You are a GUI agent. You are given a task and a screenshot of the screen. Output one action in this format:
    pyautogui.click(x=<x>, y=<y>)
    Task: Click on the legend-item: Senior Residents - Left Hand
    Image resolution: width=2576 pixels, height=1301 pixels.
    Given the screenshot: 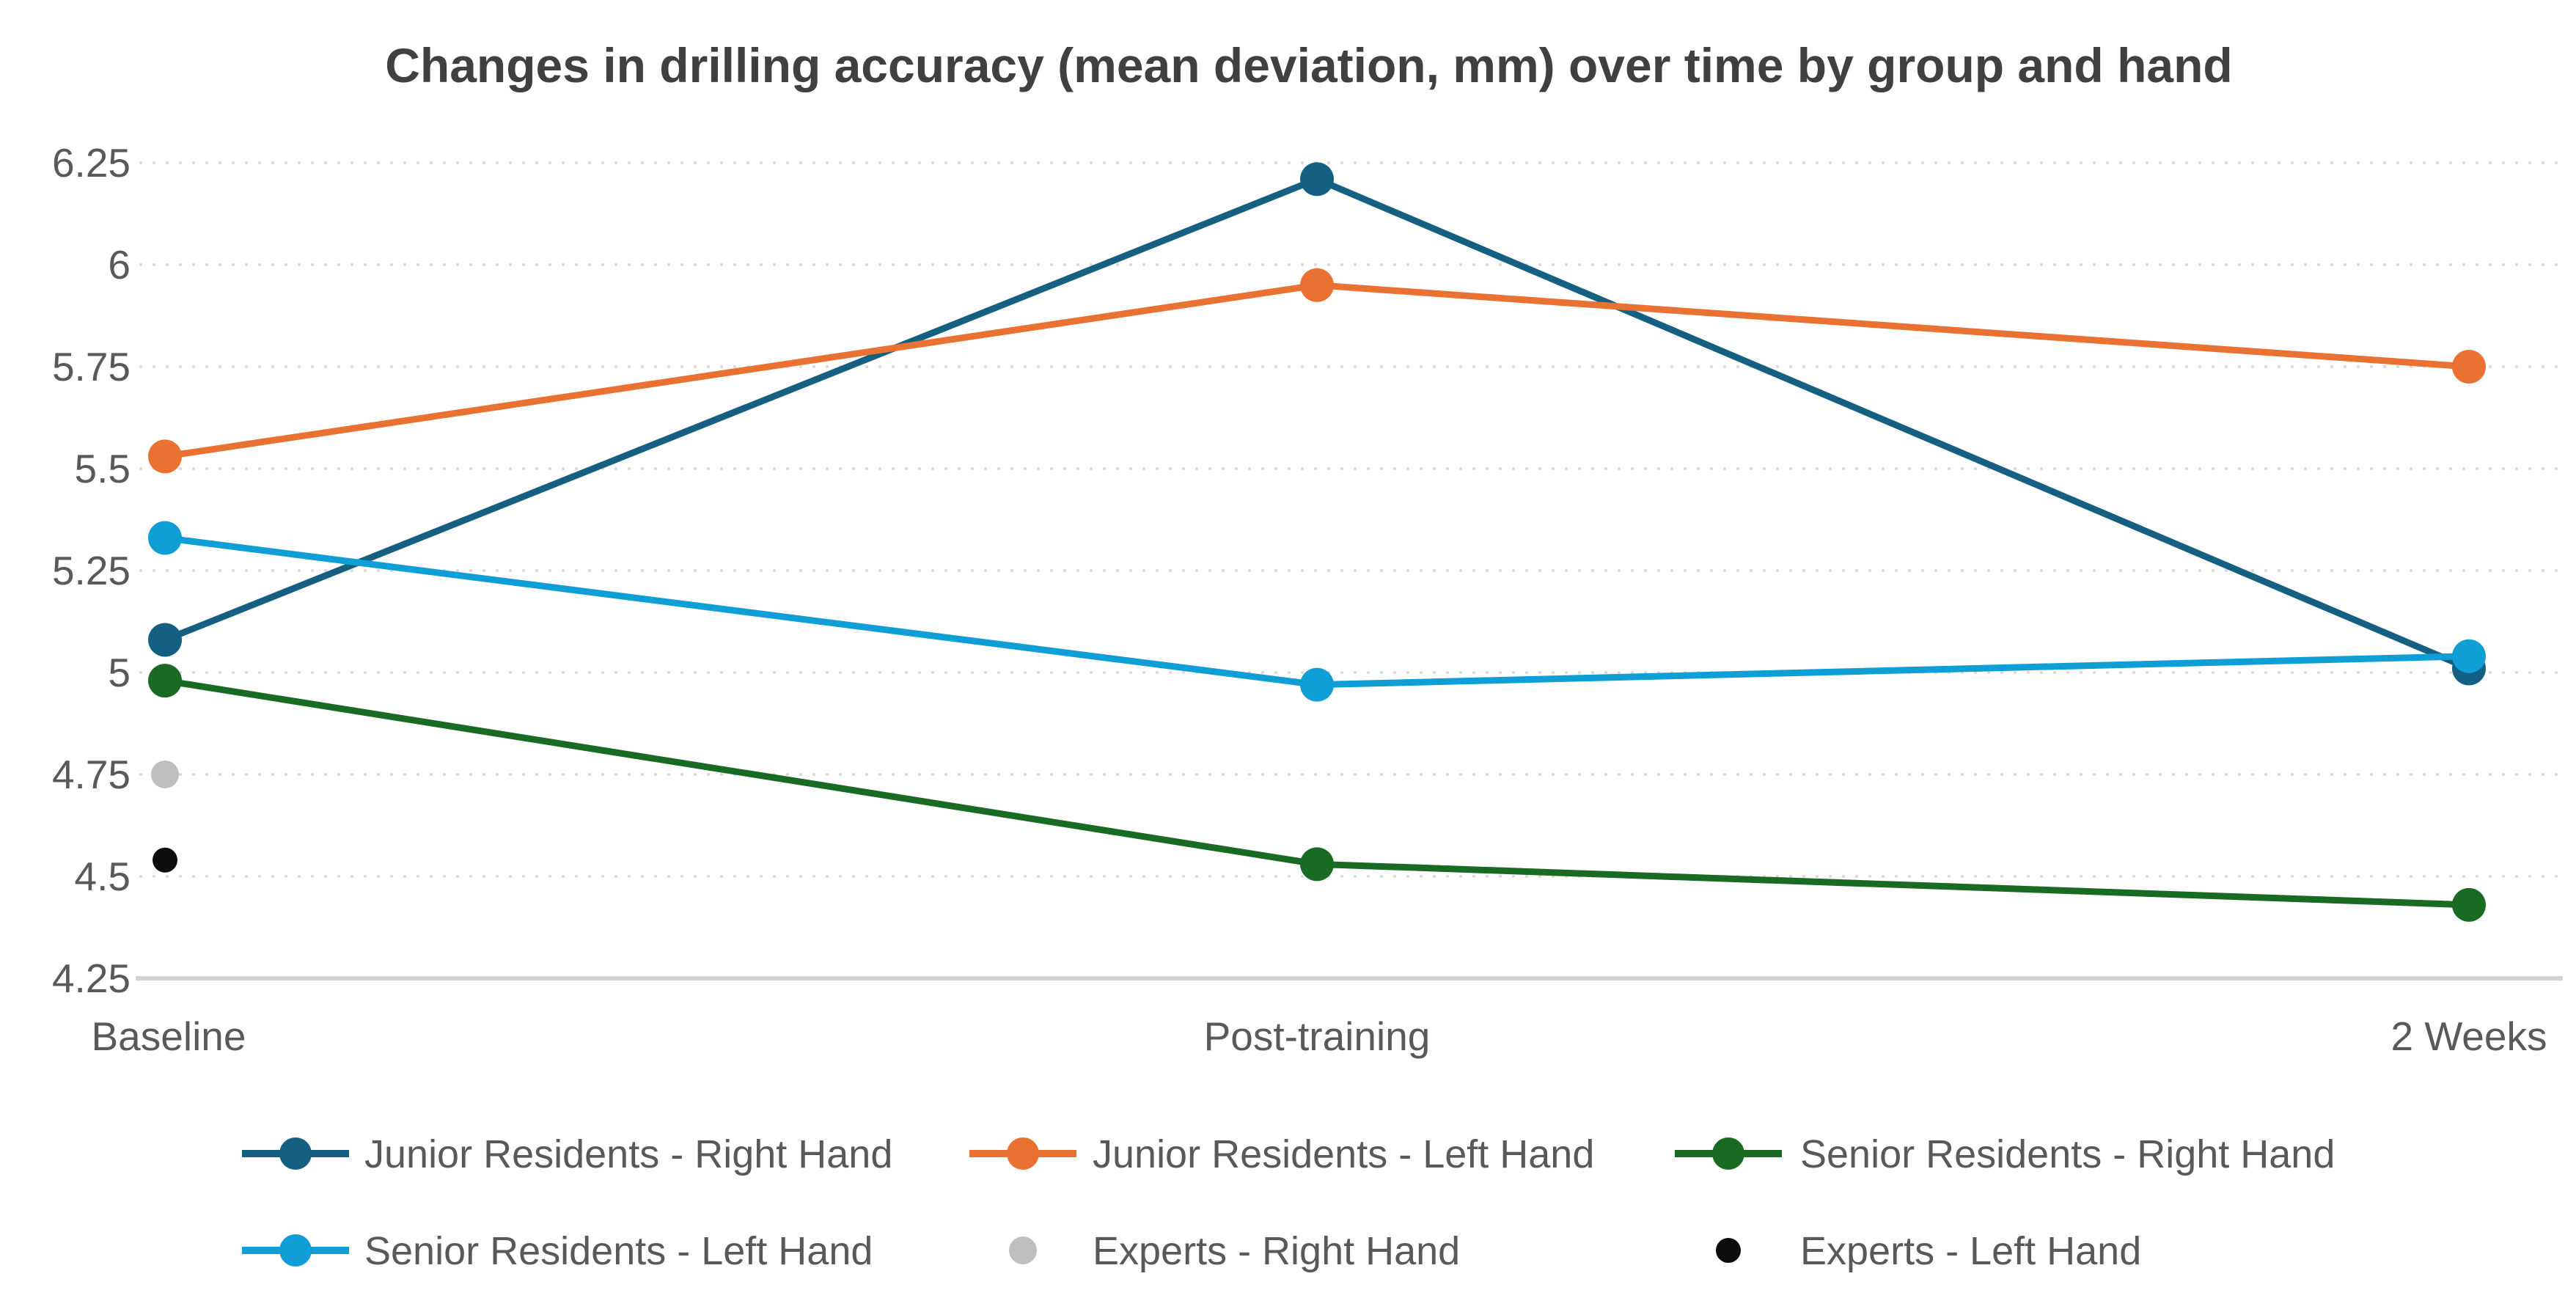 What is the action you would take?
    pyautogui.click(x=558, y=1251)
    